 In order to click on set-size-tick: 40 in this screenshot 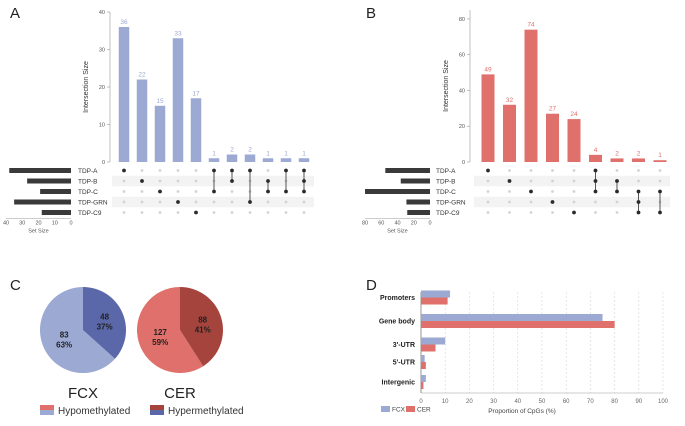, I will do `click(397, 224)`.